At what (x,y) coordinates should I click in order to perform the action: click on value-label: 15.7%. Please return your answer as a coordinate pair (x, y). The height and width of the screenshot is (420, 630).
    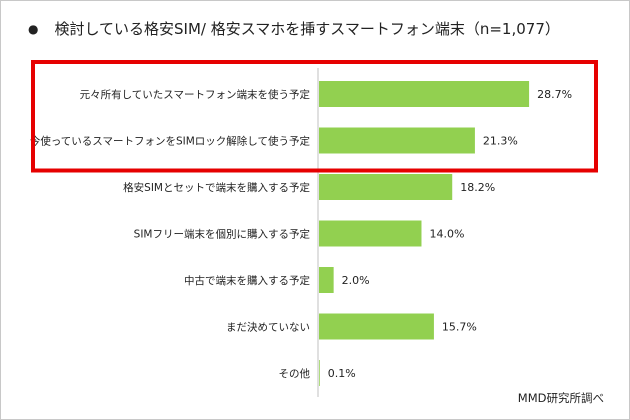
    Looking at the image, I should click on (459, 327).